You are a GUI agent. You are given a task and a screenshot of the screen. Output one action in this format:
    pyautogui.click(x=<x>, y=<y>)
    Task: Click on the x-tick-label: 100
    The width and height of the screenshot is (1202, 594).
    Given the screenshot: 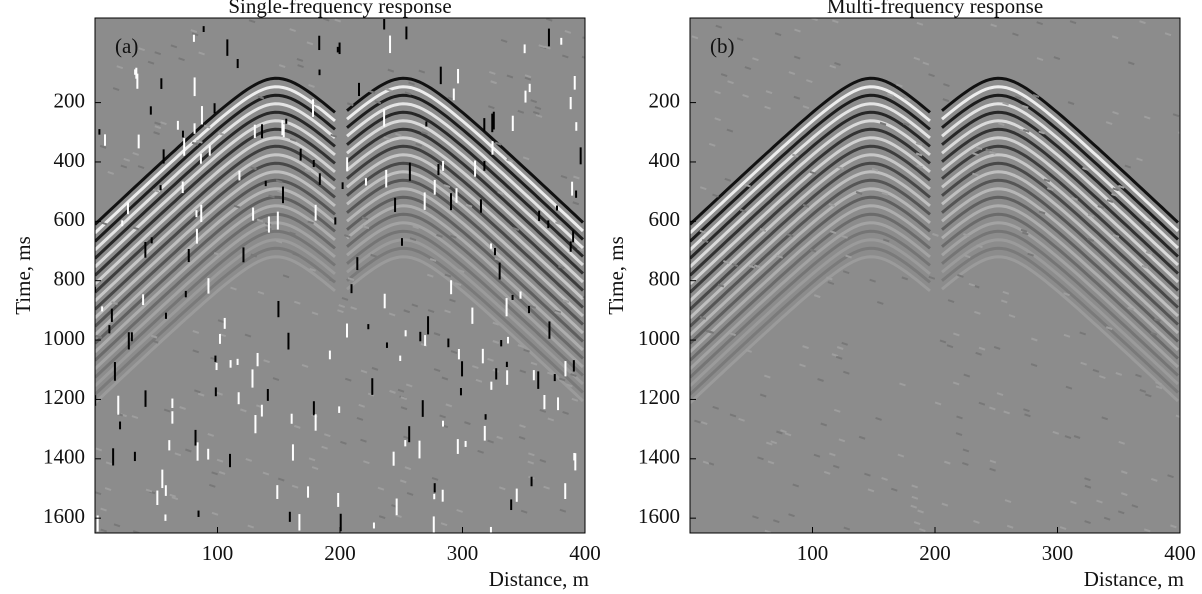 What is the action you would take?
    pyautogui.click(x=218, y=553)
    